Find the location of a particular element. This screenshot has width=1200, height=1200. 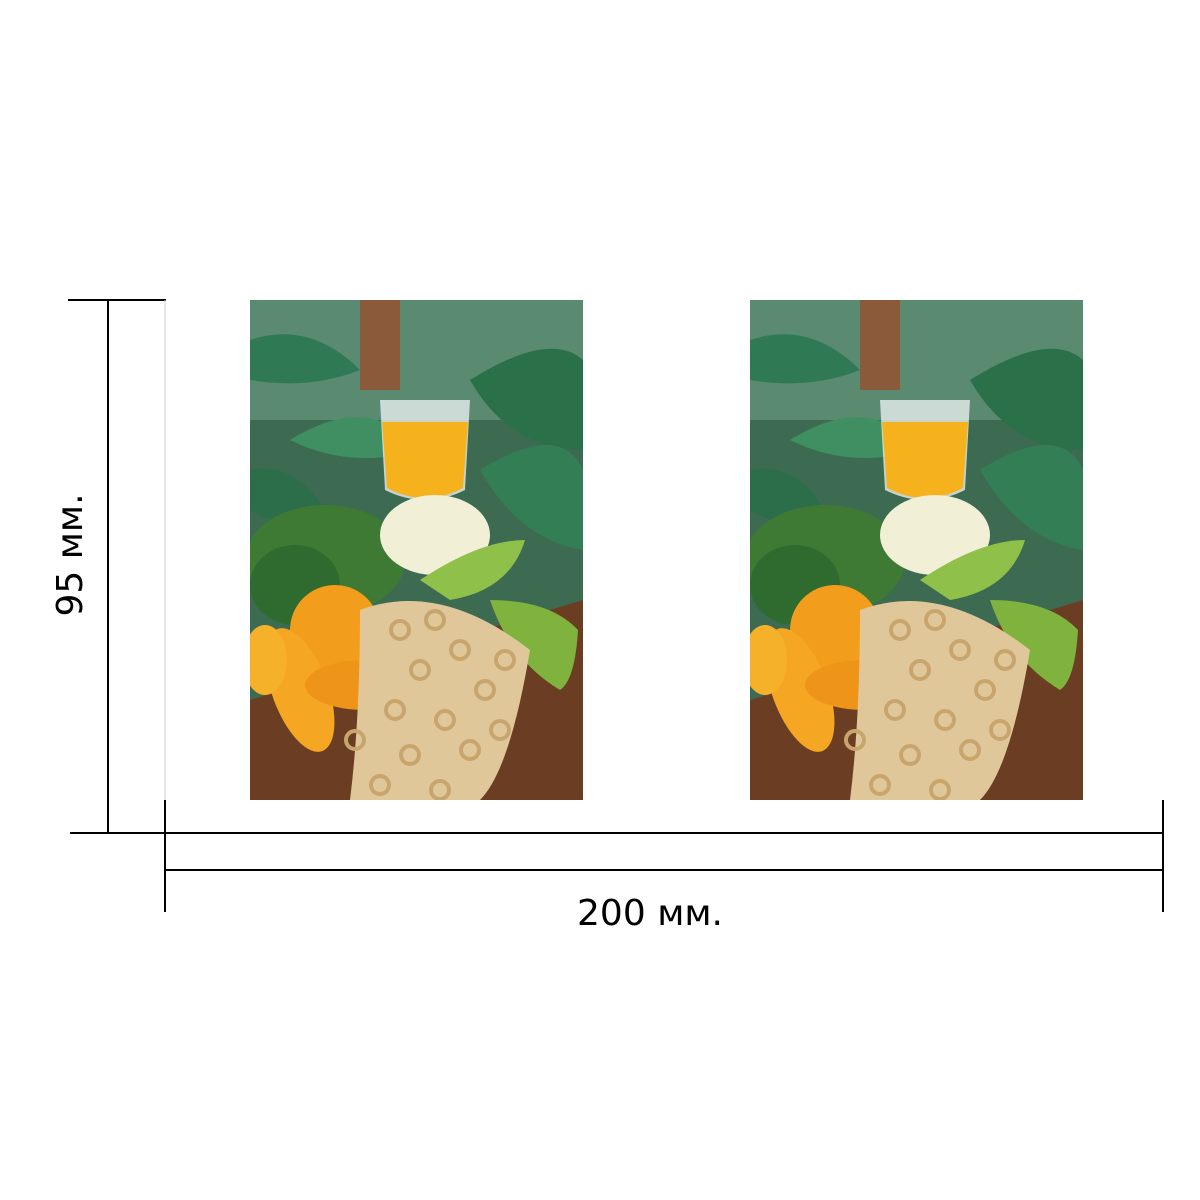

height-label: 95 мм. is located at coordinates (70, 554).